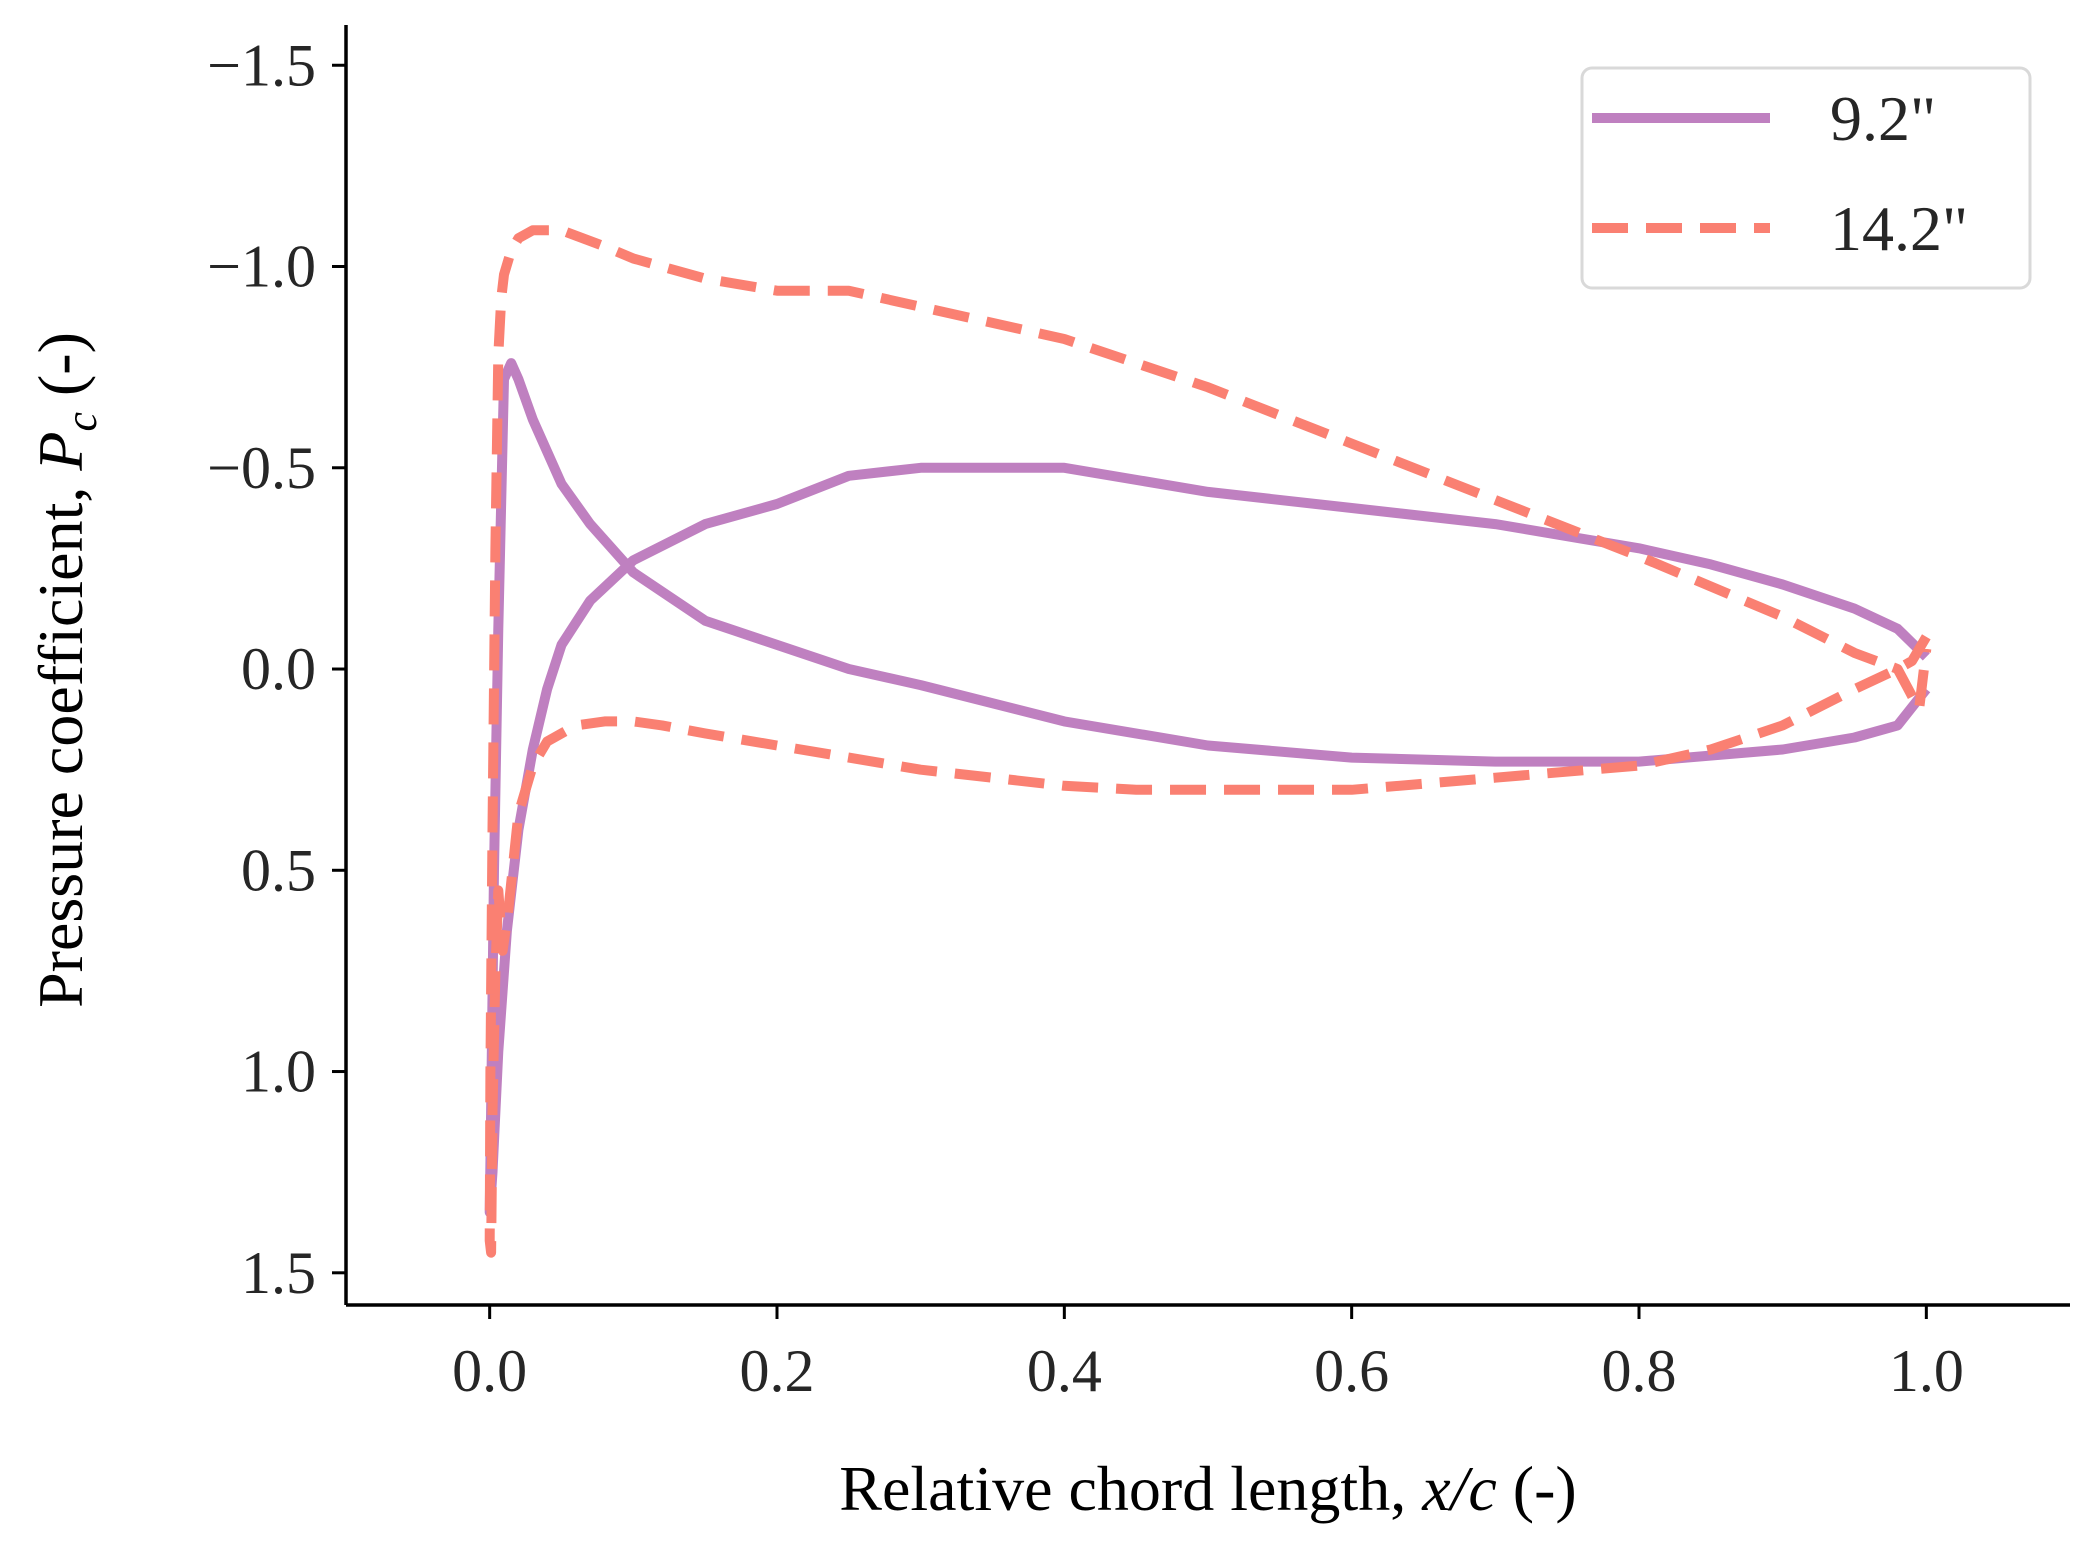 The width and height of the screenshot is (2097, 1542). What do you see at coordinates (489, 1371) in the screenshot?
I see `x-tick-label: 0.0` at bounding box center [489, 1371].